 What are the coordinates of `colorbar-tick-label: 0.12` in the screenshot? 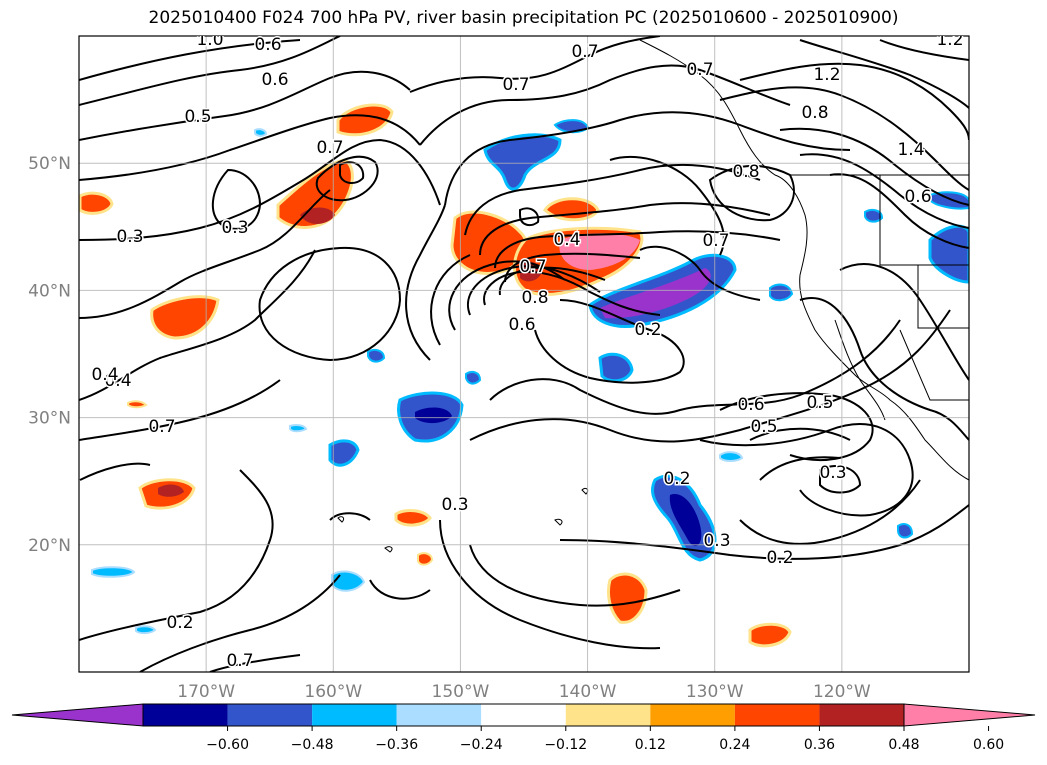 It's located at (650, 745).